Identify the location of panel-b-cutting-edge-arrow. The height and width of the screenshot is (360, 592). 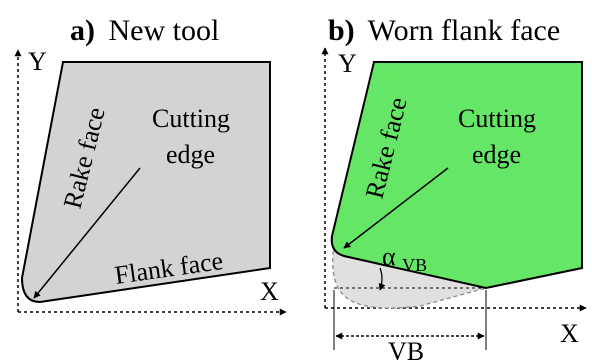
(396, 208).